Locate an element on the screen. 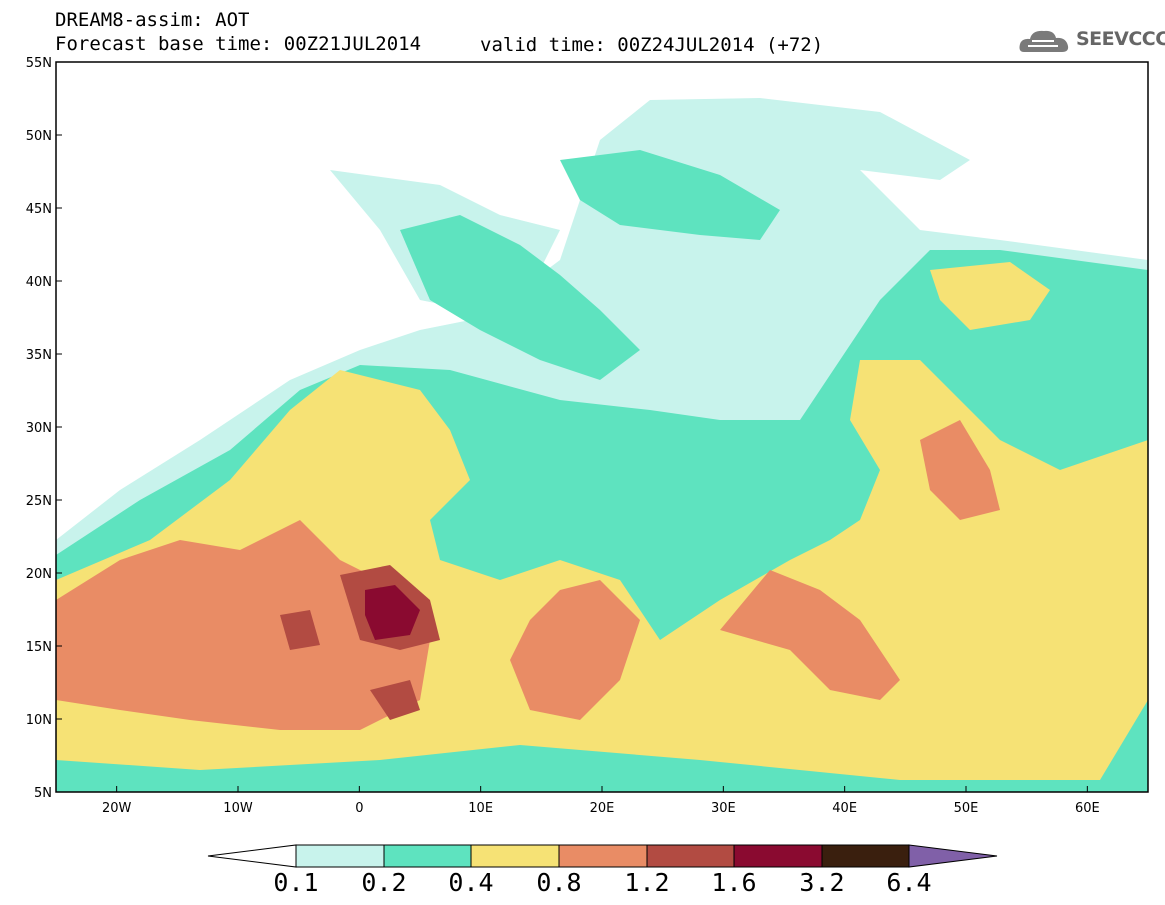 This screenshot has width=1165, height=905. lat-tick-label: 15N is located at coordinates (39, 647).